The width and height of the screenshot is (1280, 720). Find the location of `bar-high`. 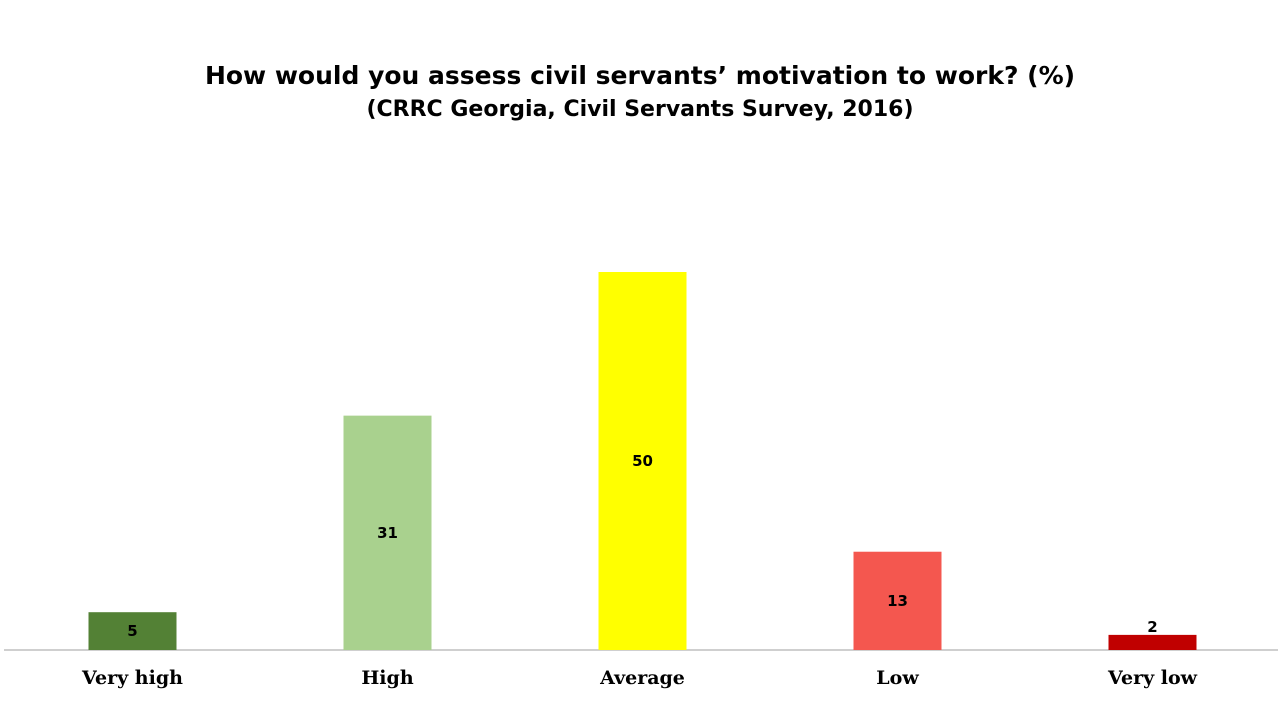

bar-high is located at coordinates (387, 532).